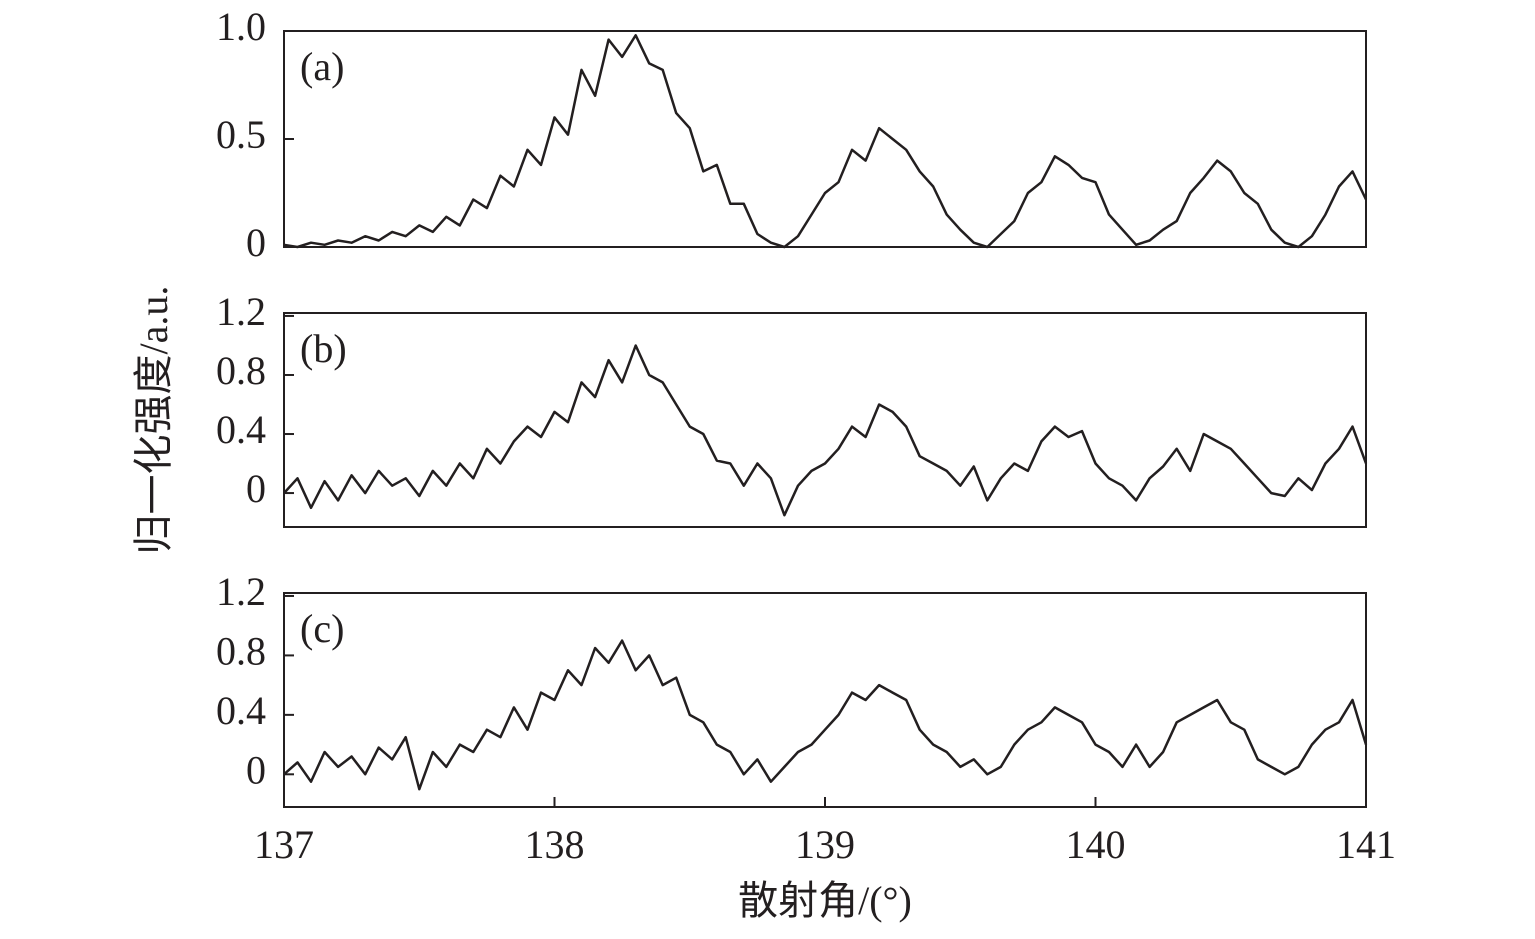 The height and width of the screenshot is (939, 1535). I want to click on x-axis-label: 散射角/(°), so click(825, 900).